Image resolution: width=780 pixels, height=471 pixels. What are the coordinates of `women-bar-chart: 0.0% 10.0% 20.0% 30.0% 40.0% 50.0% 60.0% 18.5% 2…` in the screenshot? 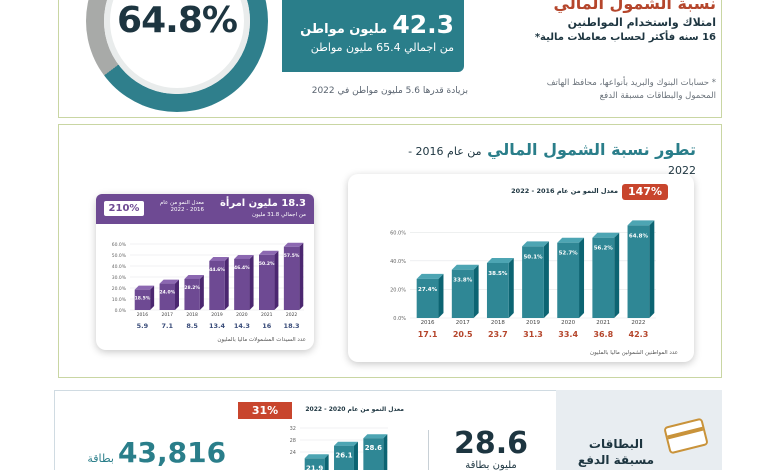 It's located at (208, 286).